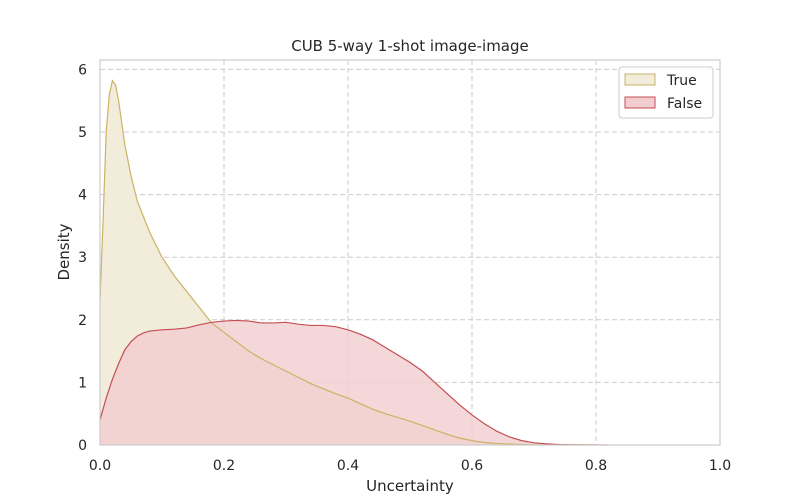  I want to click on y-tick-label: 1, so click(82, 383).